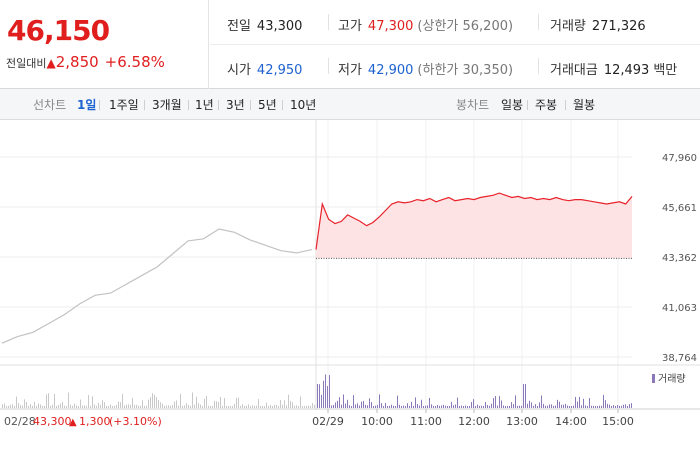 The image size is (700, 450). I want to click on tab-3year: 3년, so click(235, 105).